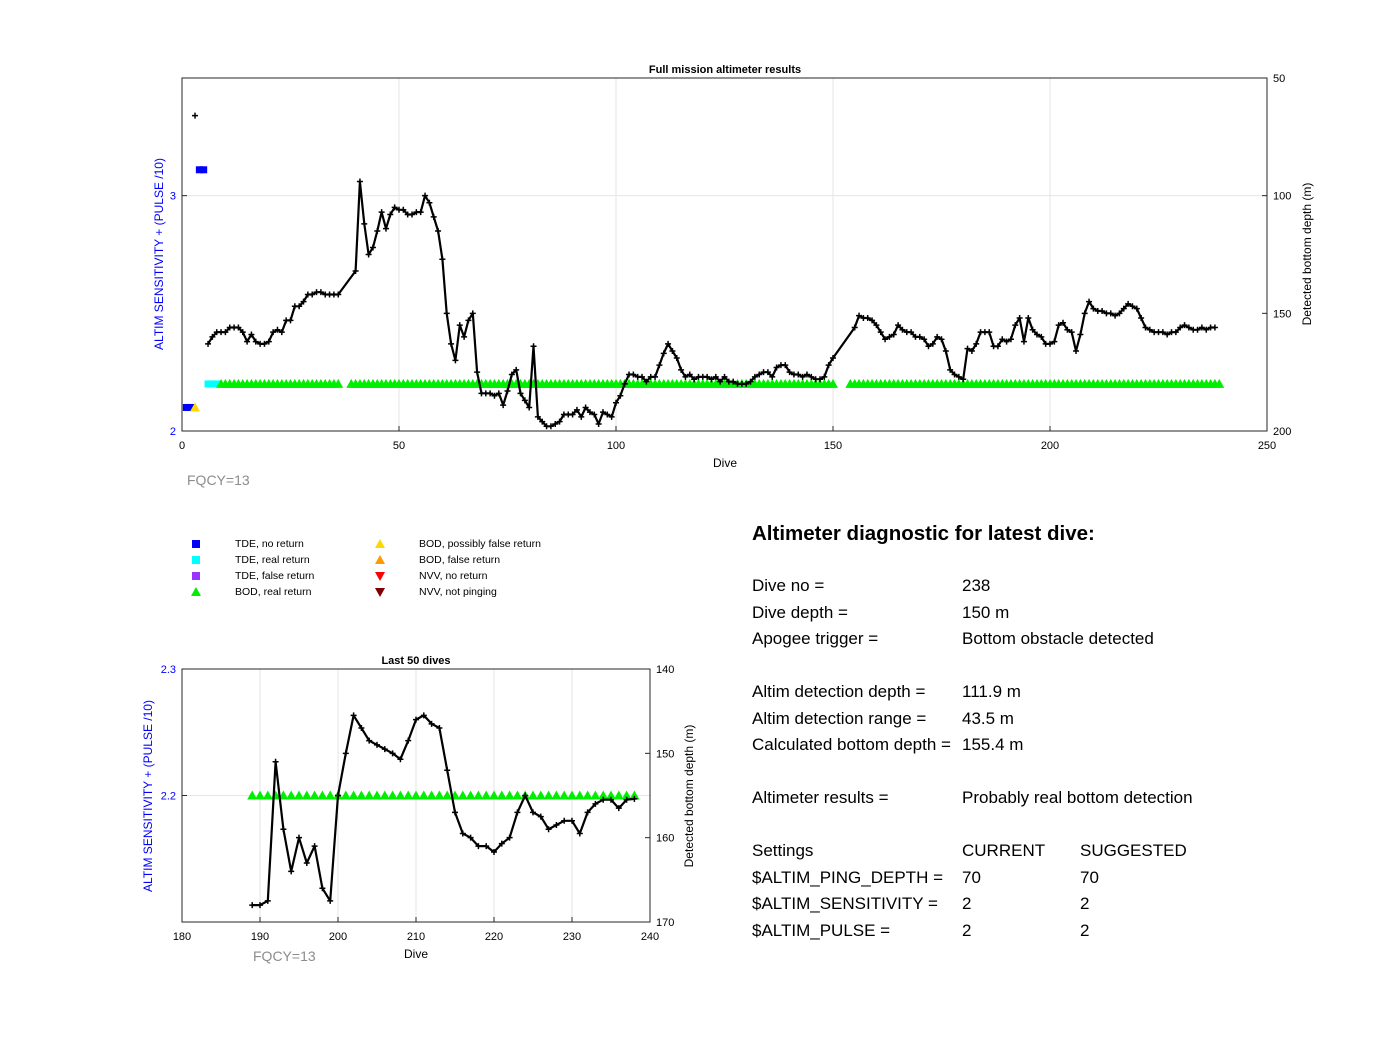 The width and height of the screenshot is (1400, 1038). Describe the element at coordinates (380, 576) in the screenshot. I see `triangle-down-icon` at that location.